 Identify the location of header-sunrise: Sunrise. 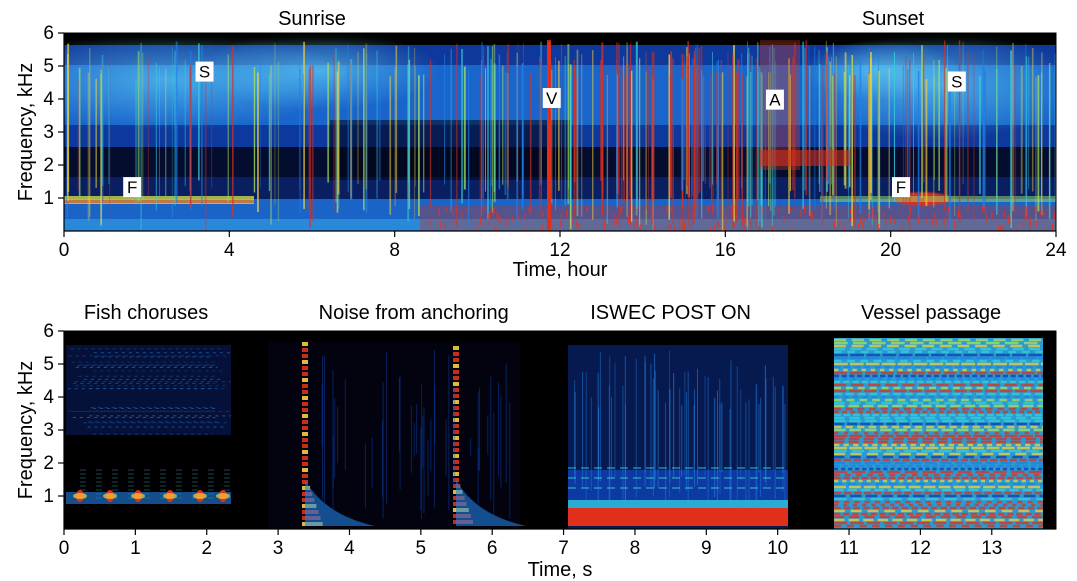
(312, 19).